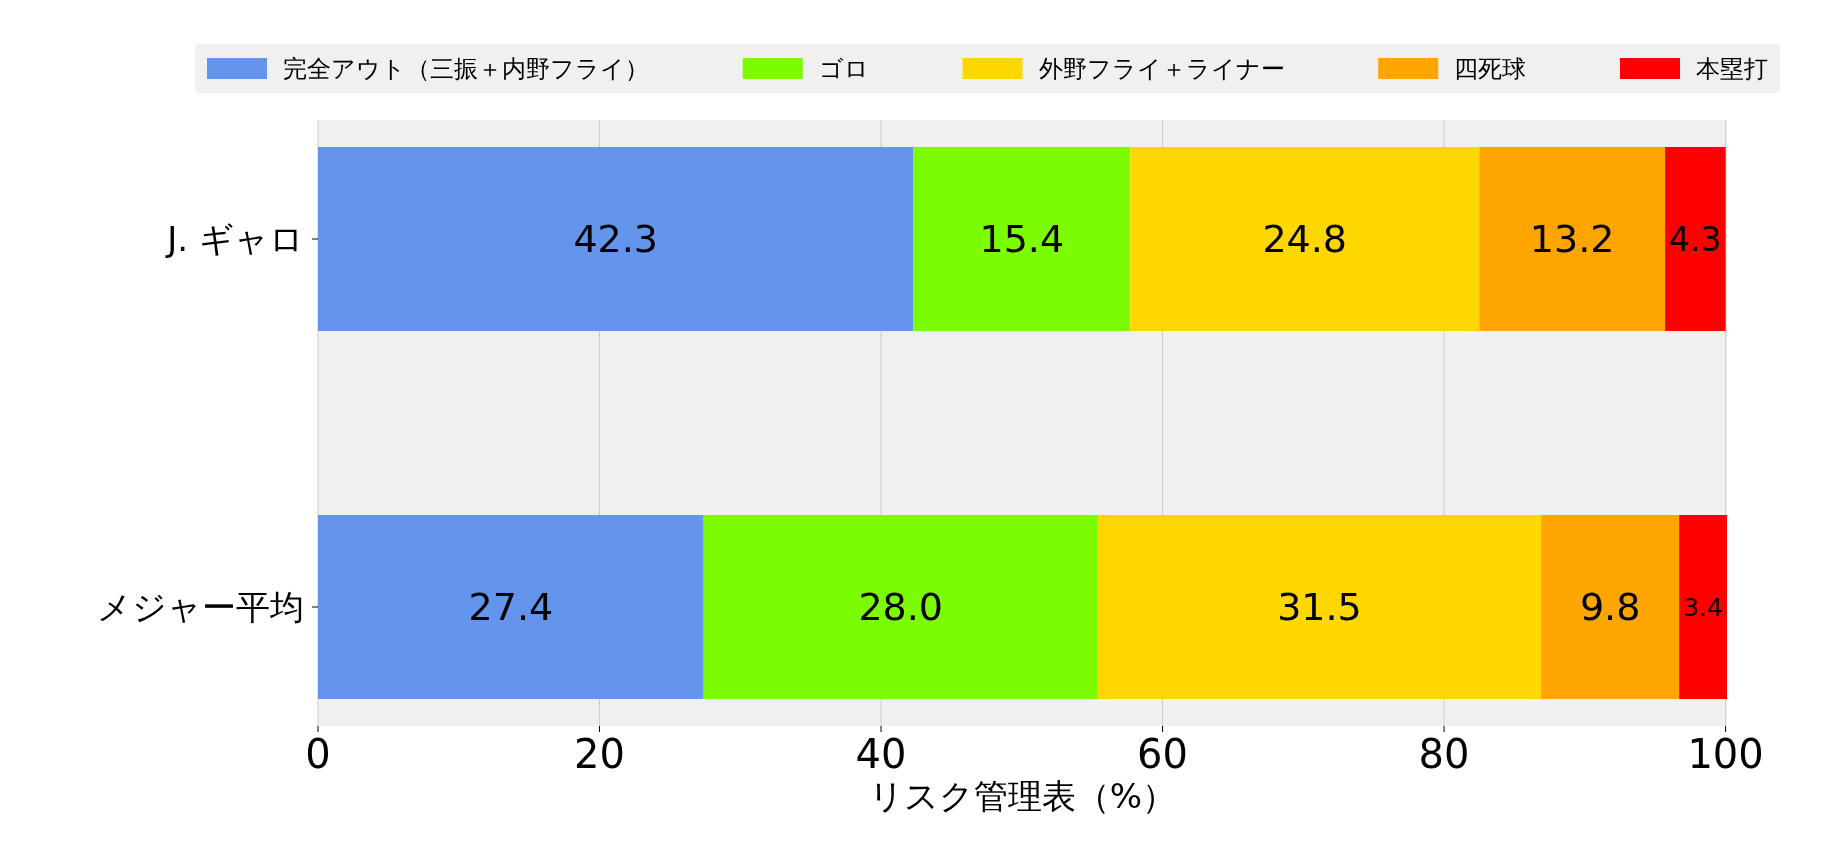 The height and width of the screenshot is (863, 1821). What do you see at coordinates (1490, 68) in the screenshot?
I see `legend-label: 四死球` at bounding box center [1490, 68].